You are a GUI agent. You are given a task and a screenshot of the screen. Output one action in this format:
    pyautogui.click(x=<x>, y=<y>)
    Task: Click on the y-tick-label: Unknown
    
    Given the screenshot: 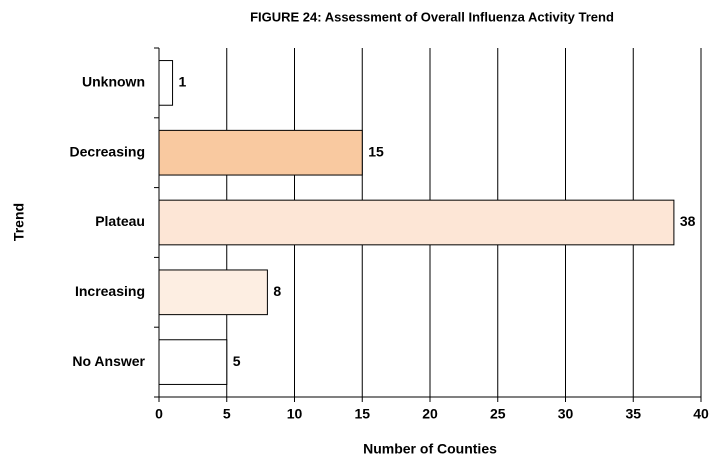 What is the action you would take?
    pyautogui.click(x=113, y=82)
    